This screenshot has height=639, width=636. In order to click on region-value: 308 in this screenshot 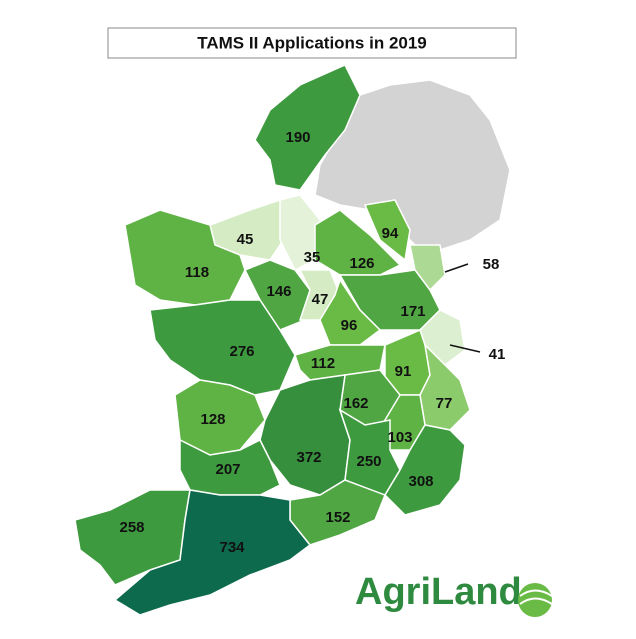, I will do `click(420, 481)`.